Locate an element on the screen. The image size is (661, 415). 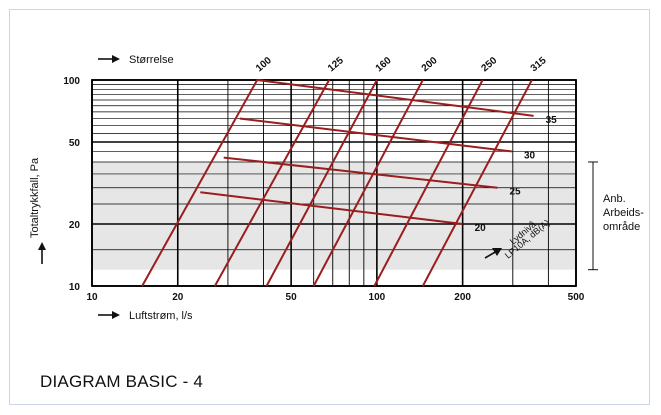
size-label-125: 125 is located at coordinates (336, 64).